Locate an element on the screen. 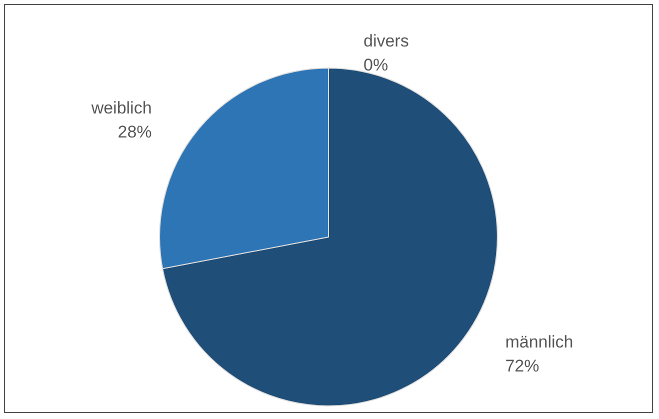 This screenshot has width=659, height=419. data-label: 72% is located at coordinates (522, 366).